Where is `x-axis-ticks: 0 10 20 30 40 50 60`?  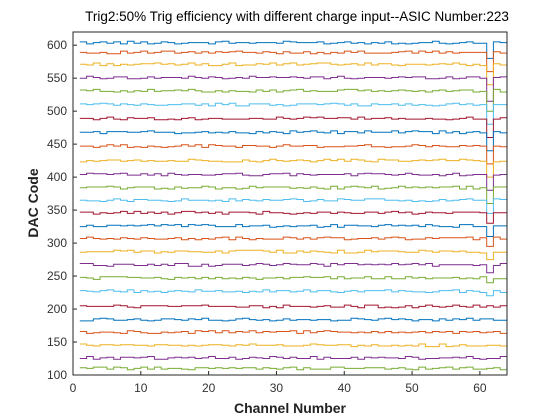
x-axis-ticks: 0 10 20 30 40 50 60 is located at coordinates (278, 383).